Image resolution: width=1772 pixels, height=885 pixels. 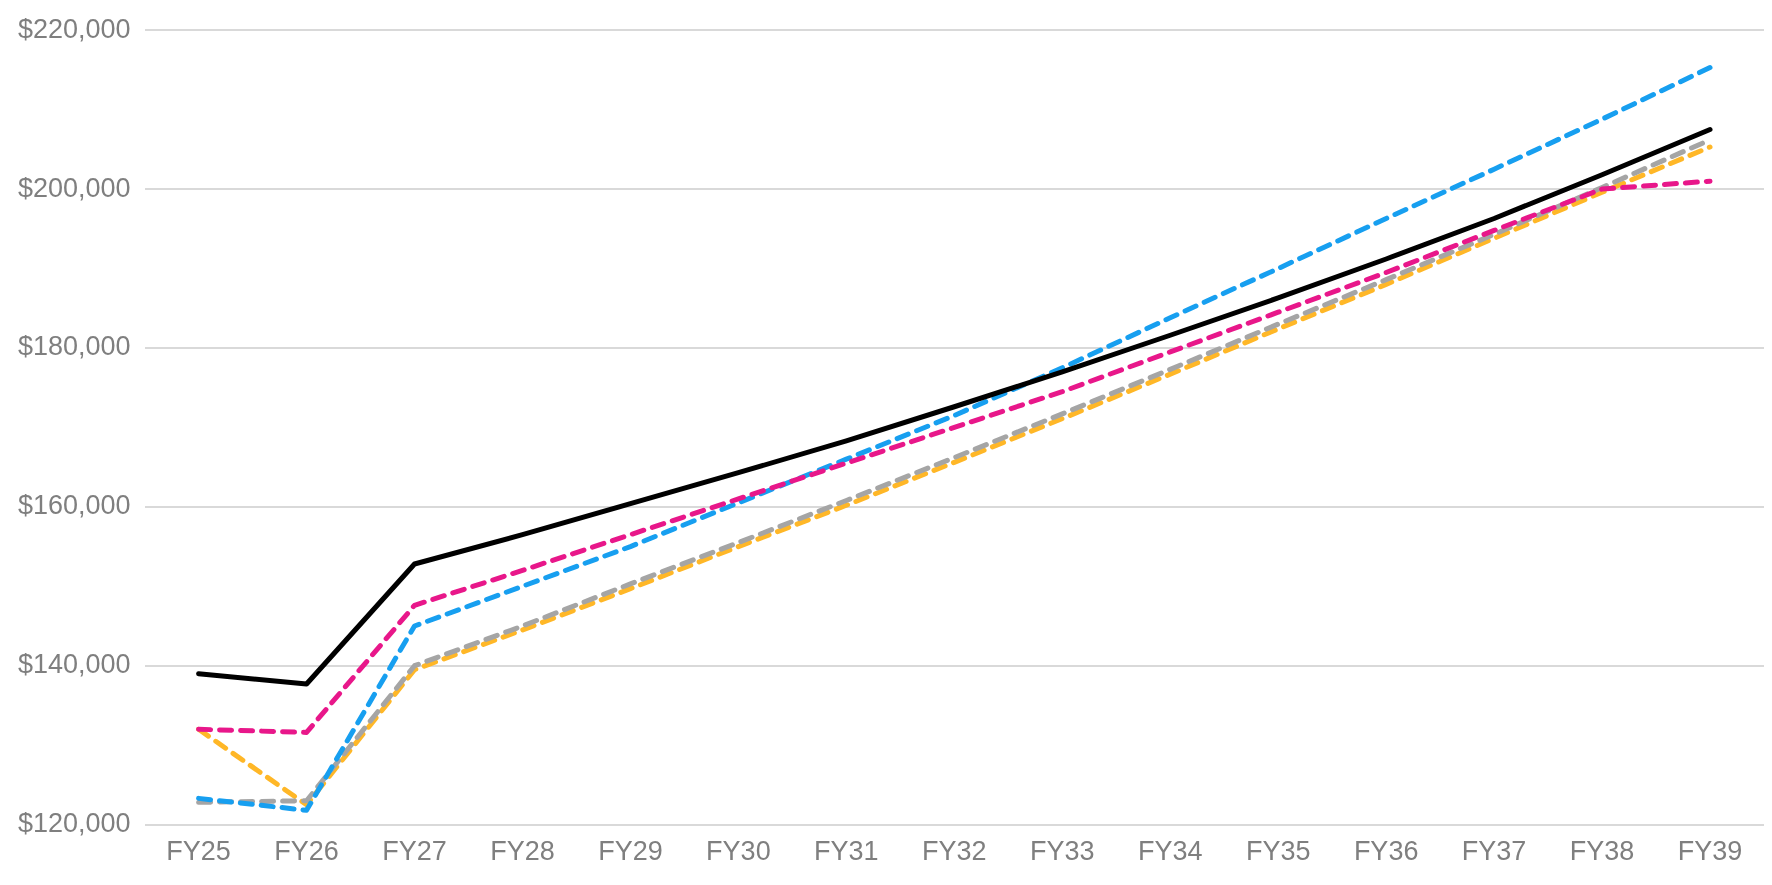 I want to click on x-tick-label: FY37, so click(x=1494, y=851).